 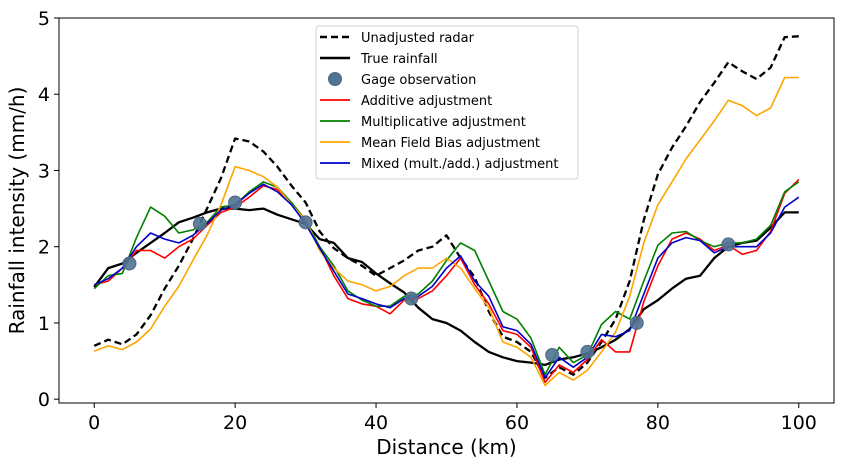 I want to click on y-tick-label: 2, so click(x=44, y=248).